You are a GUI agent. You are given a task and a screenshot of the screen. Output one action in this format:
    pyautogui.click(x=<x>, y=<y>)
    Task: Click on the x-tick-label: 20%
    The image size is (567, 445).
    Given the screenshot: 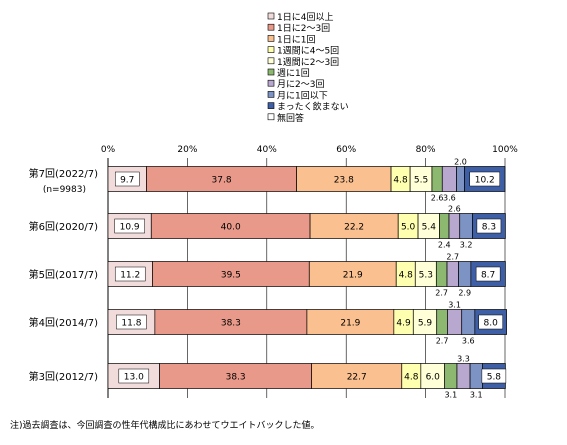 What is the action you would take?
    pyautogui.click(x=187, y=150)
    